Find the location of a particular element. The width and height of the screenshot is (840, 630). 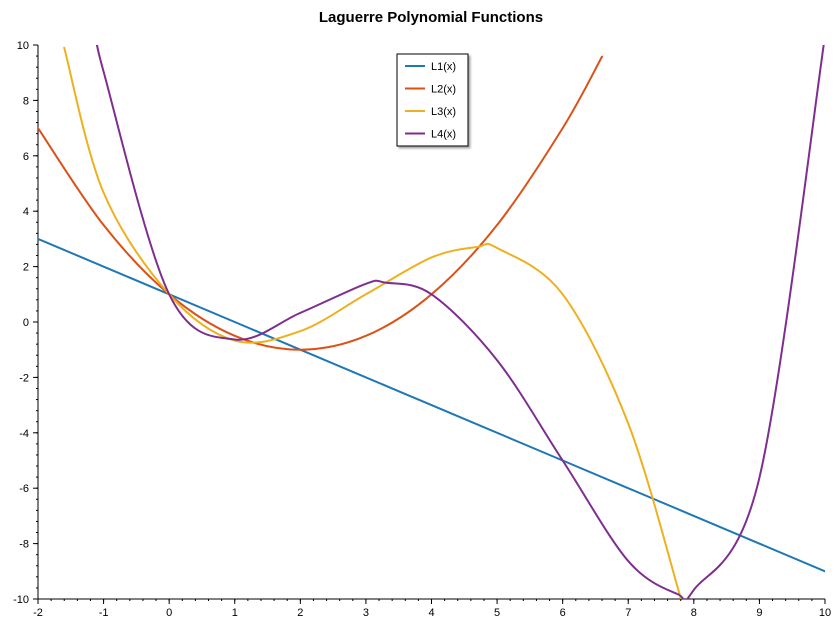

y-tick-label: -6 is located at coordinates (24, 489).